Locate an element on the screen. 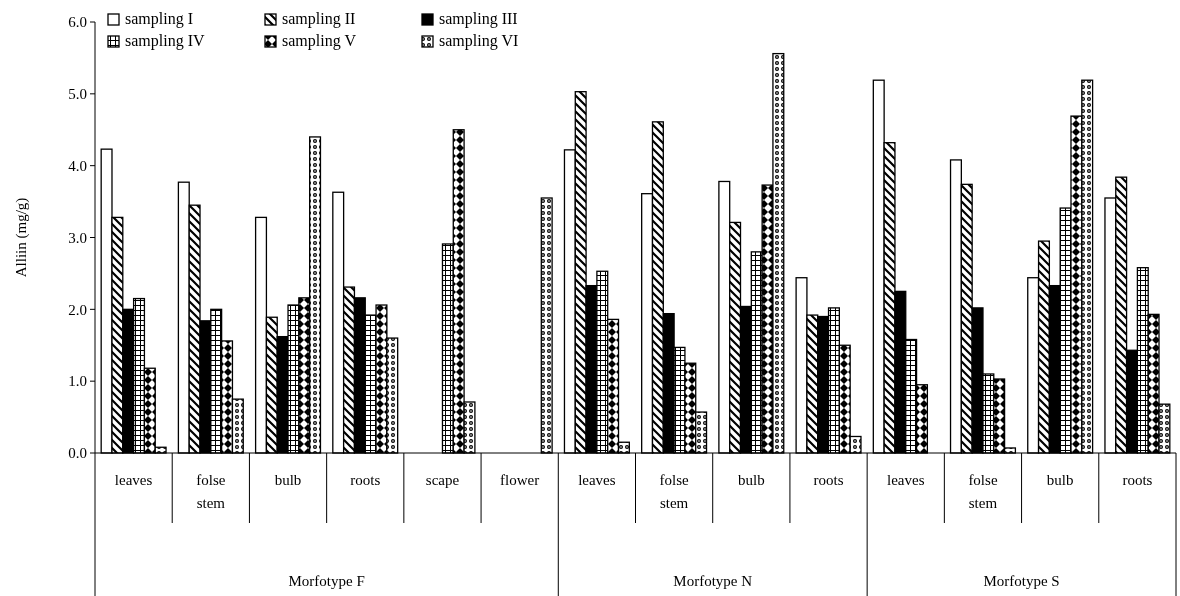  x-tick-label: flower is located at coordinates (520, 480).